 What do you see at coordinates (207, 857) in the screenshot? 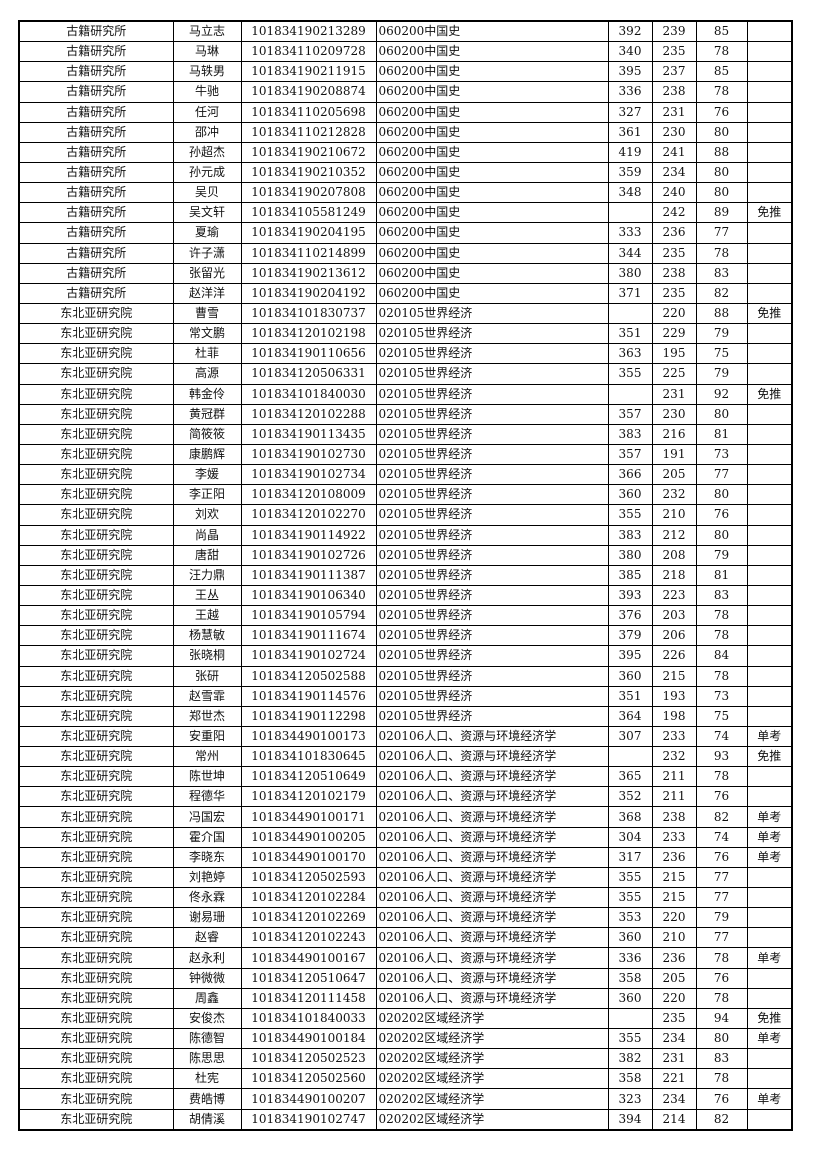
I see `name-cell: 李晓东` at bounding box center [207, 857].